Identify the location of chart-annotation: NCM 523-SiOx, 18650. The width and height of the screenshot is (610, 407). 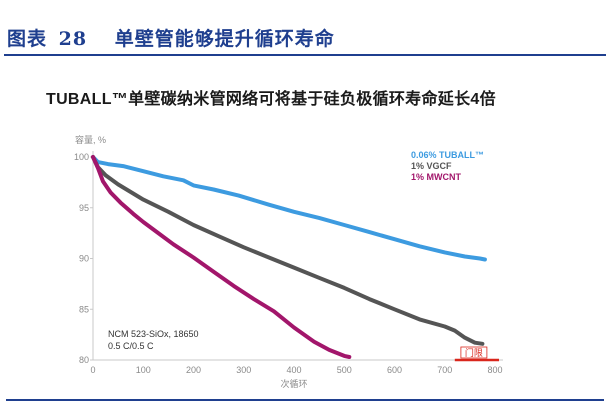
(153, 334).